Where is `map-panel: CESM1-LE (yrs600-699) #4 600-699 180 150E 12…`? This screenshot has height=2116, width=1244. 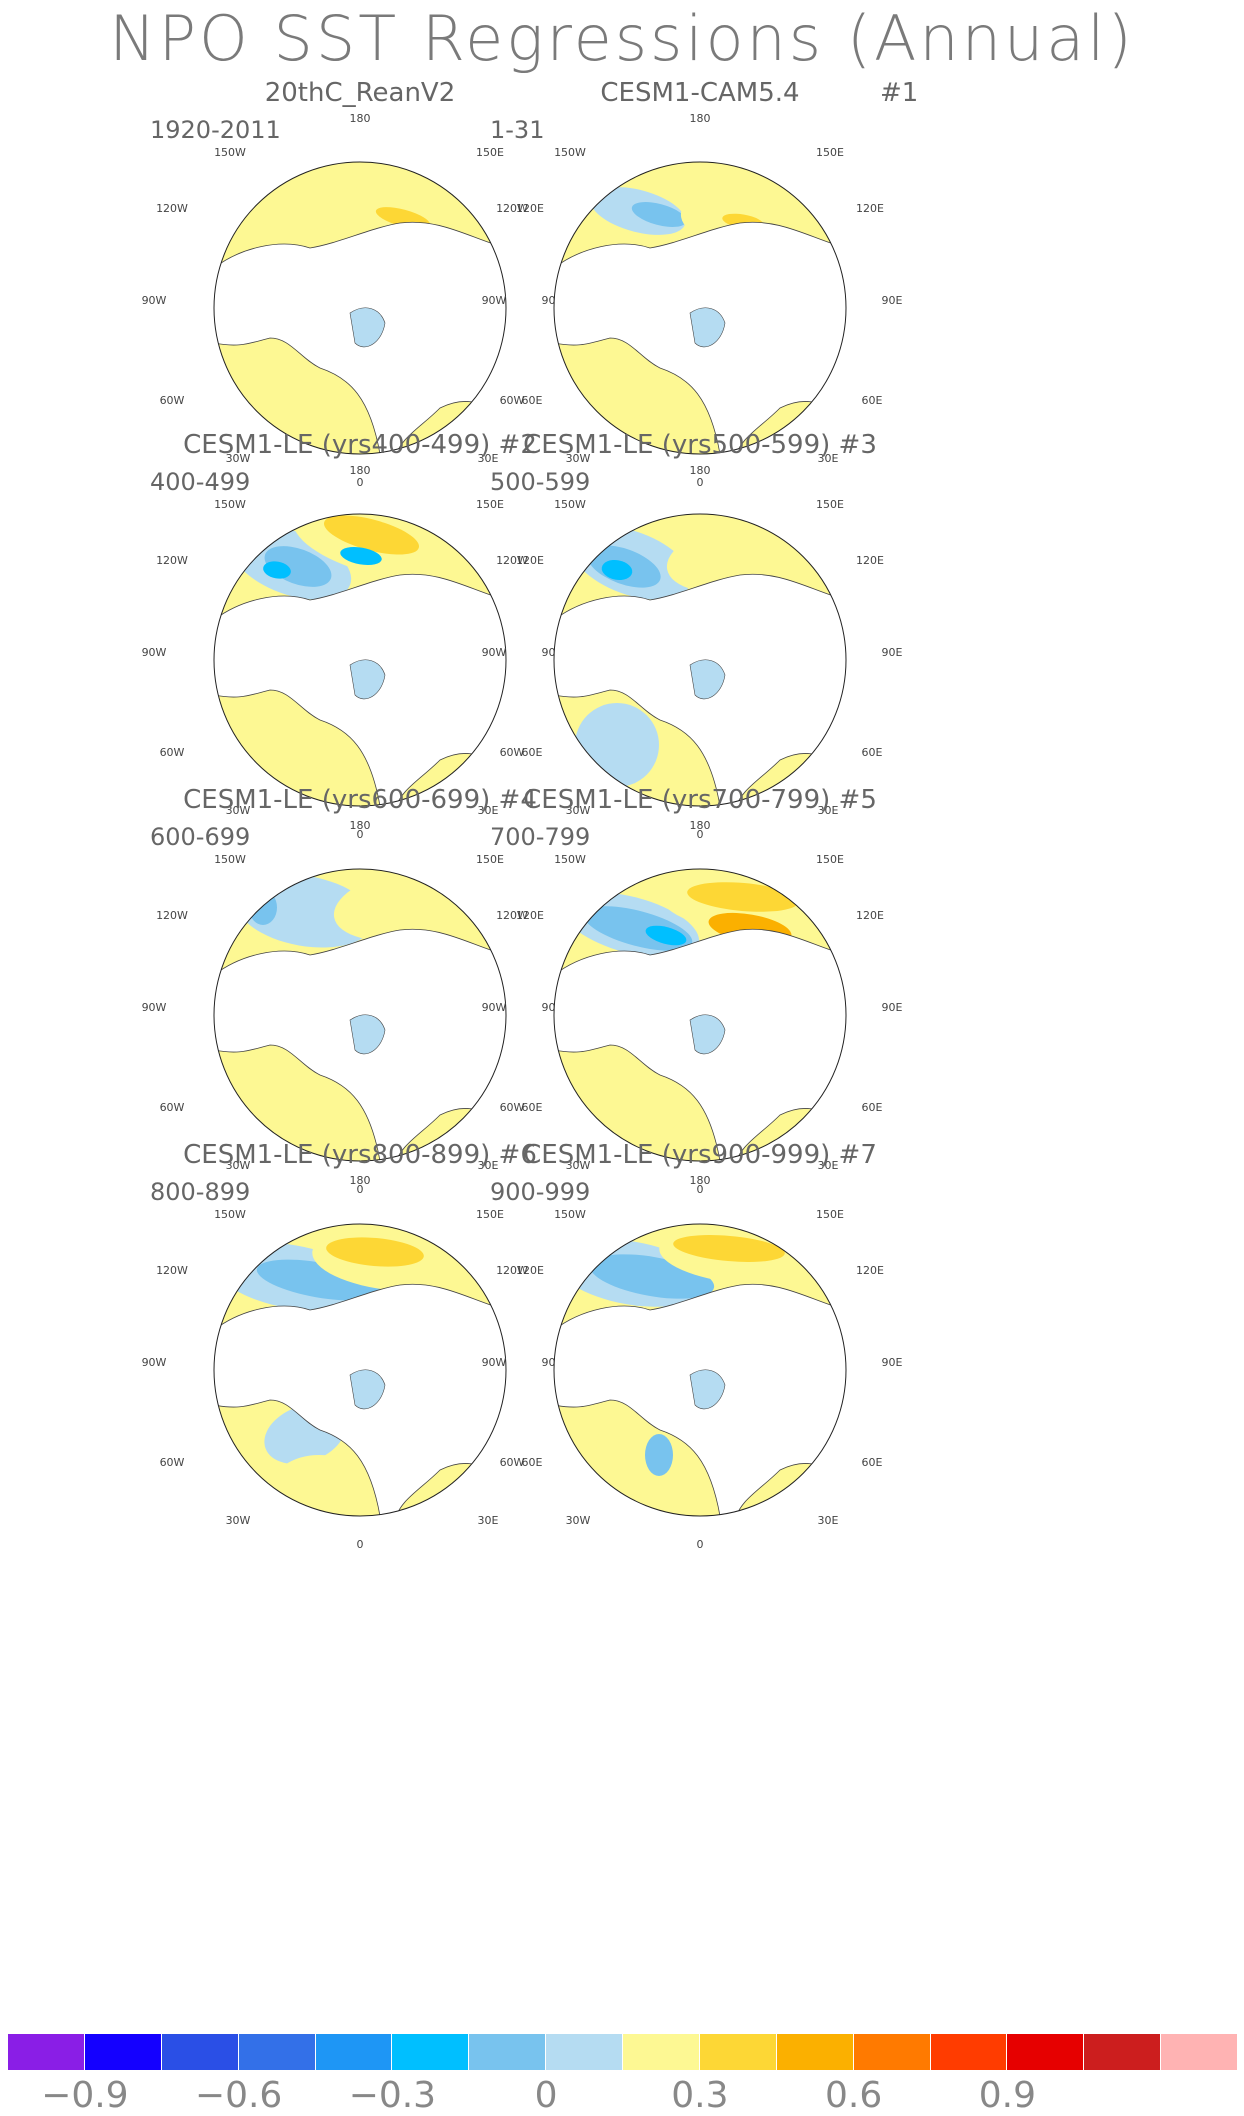 map-panel: CESM1-LE (yrs600-699) #4 600-699 180 150E 12… is located at coordinates (376, 1025).